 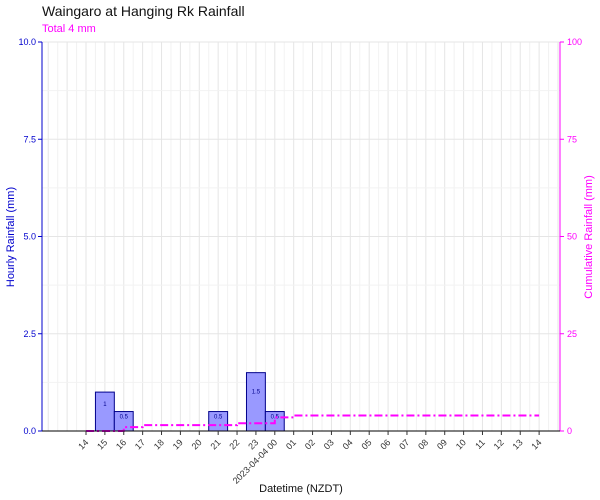 I want to click on cumulative-line-layer, so click(x=313, y=423).